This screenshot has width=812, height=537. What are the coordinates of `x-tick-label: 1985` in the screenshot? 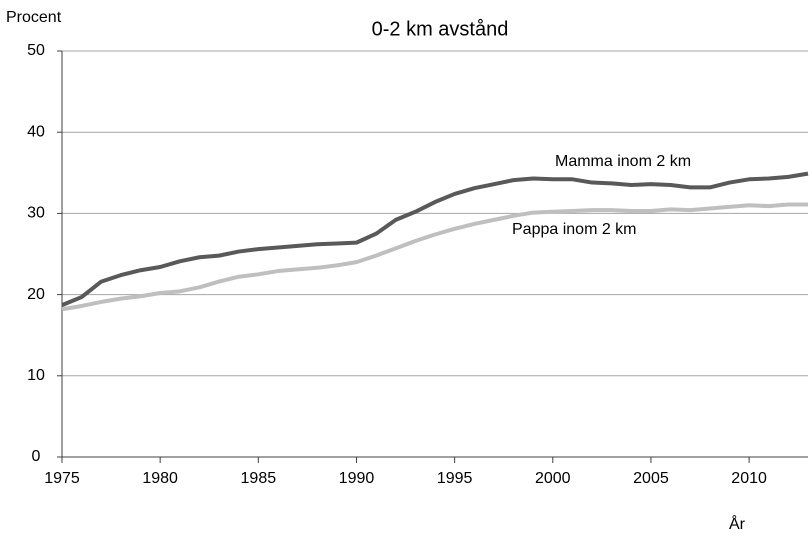 It's located at (259, 478).